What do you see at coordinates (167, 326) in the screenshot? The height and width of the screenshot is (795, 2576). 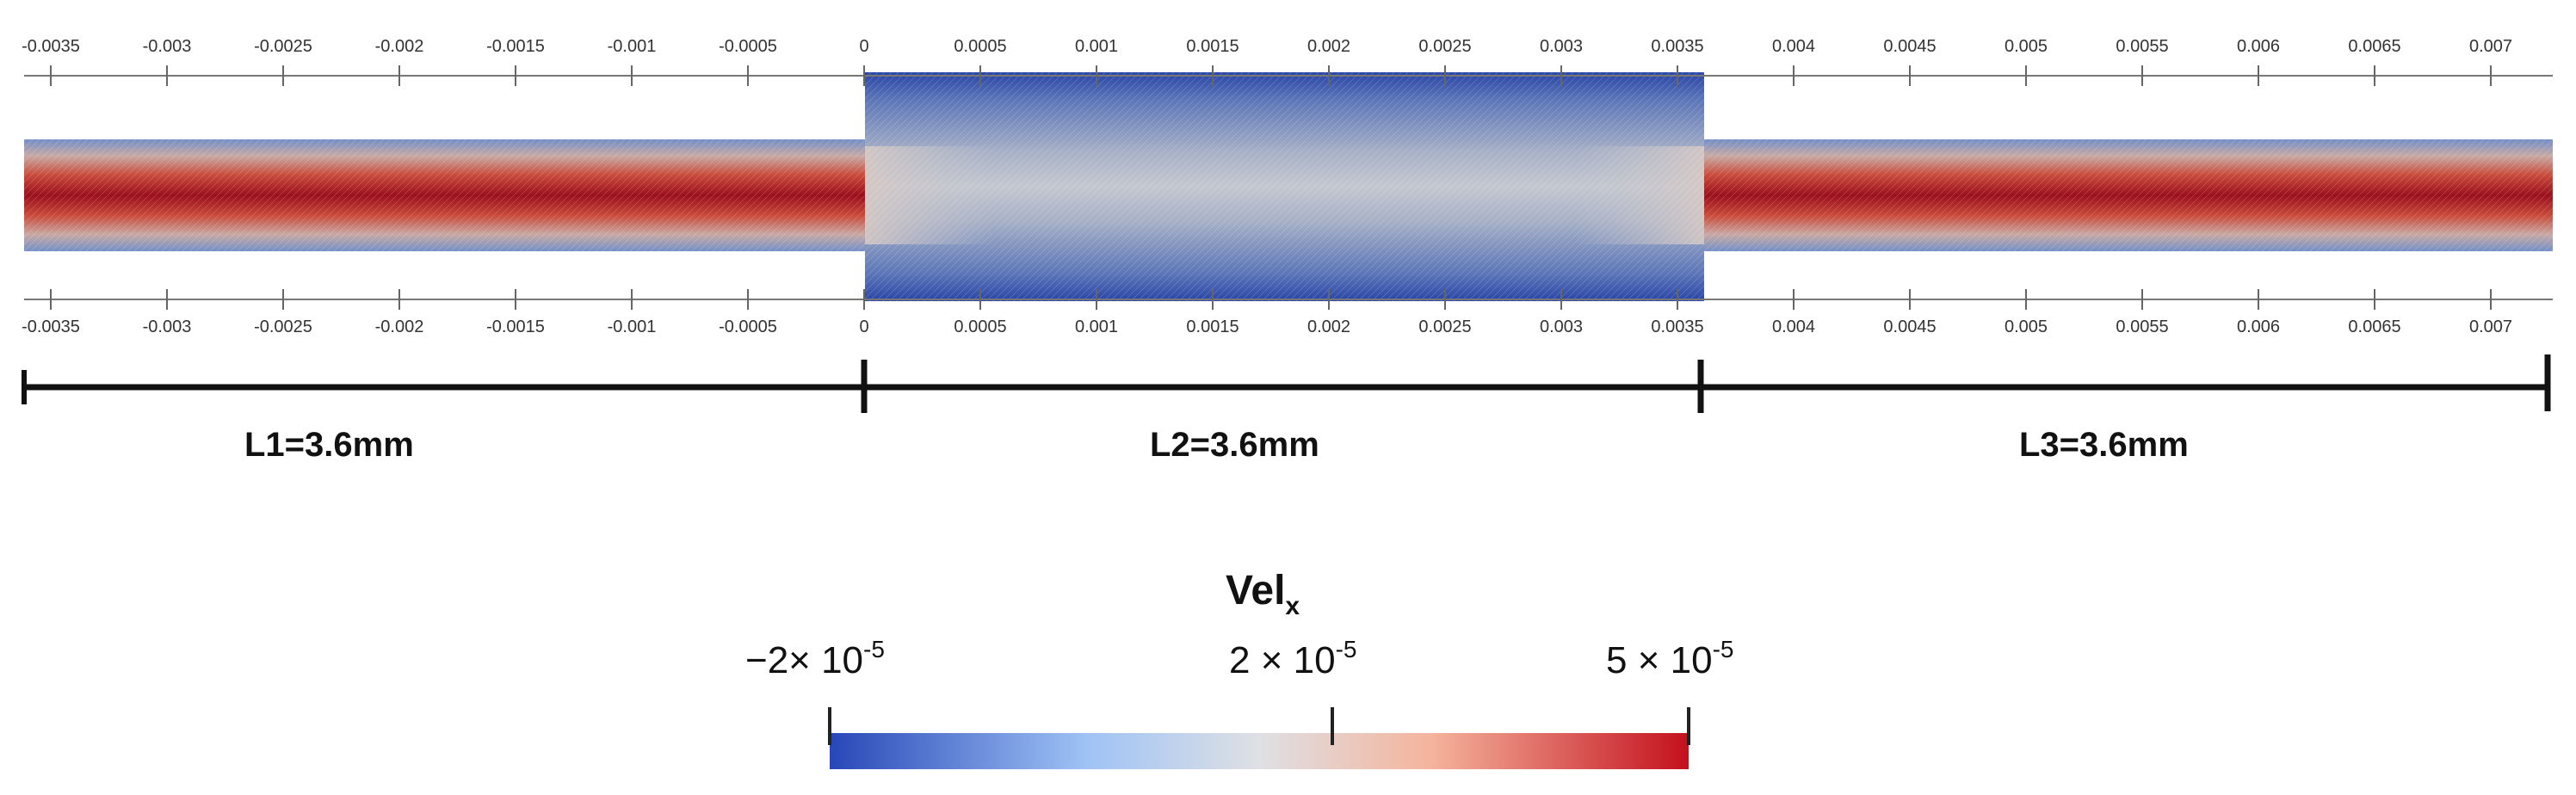 I see `bottom-axis-tick-label: -0.003` at bounding box center [167, 326].